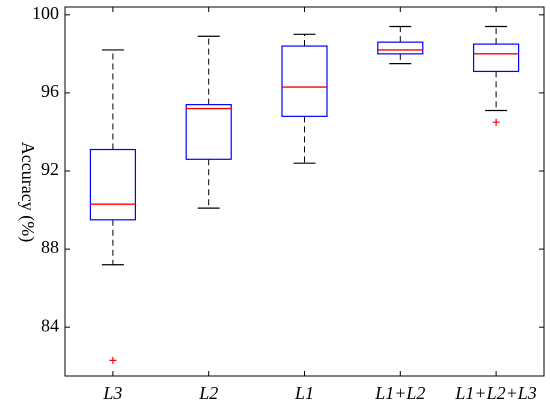 Image resolution: width=550 pixels, height=404 pixels. I want to click on y-tick-label-88: 88, so click(50, 247).